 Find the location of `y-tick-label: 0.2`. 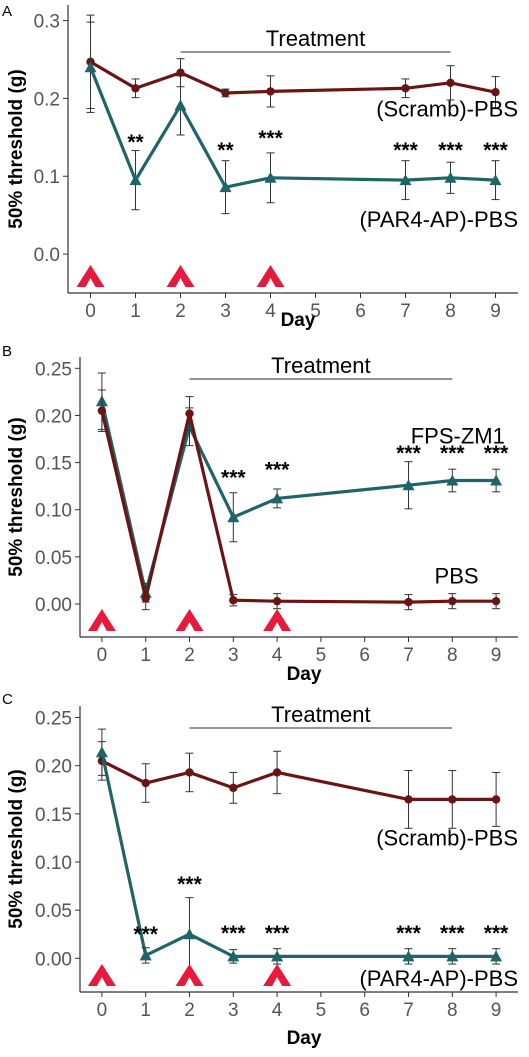

y-tick-label: 0.2 is located at coordinates (47, 99).